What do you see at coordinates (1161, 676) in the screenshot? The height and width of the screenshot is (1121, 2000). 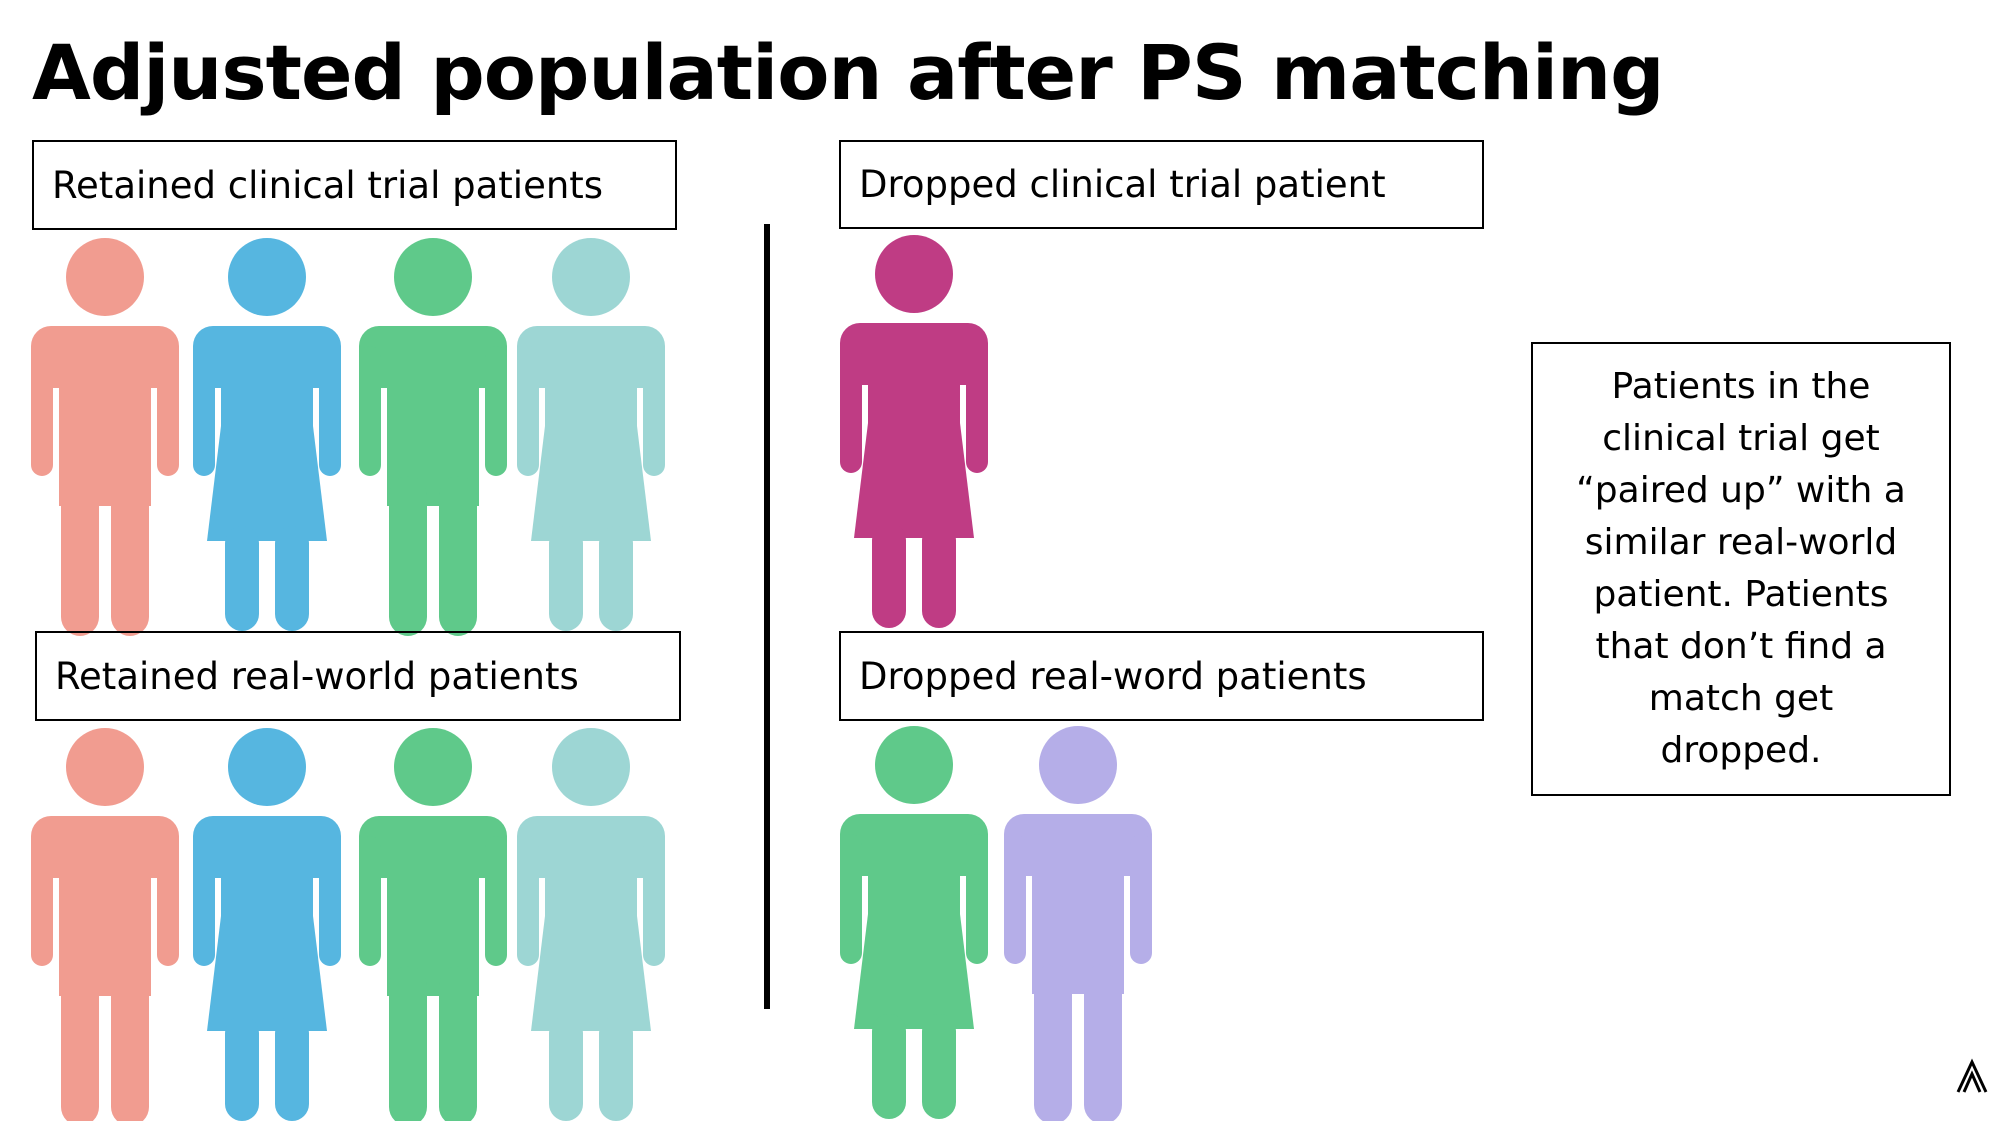 I see `group-label: Dropped real-word patients` at bounding box center [1161, 676].